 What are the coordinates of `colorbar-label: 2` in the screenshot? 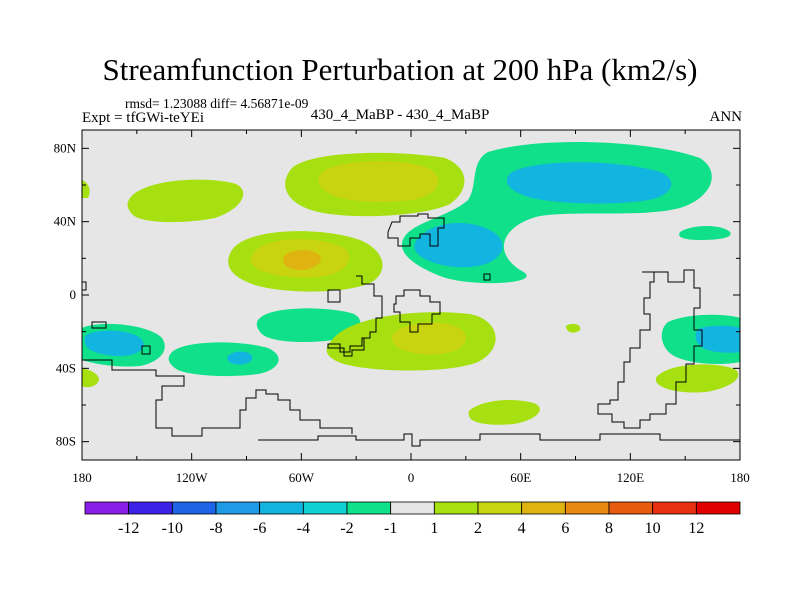 It's located at (478, 528).